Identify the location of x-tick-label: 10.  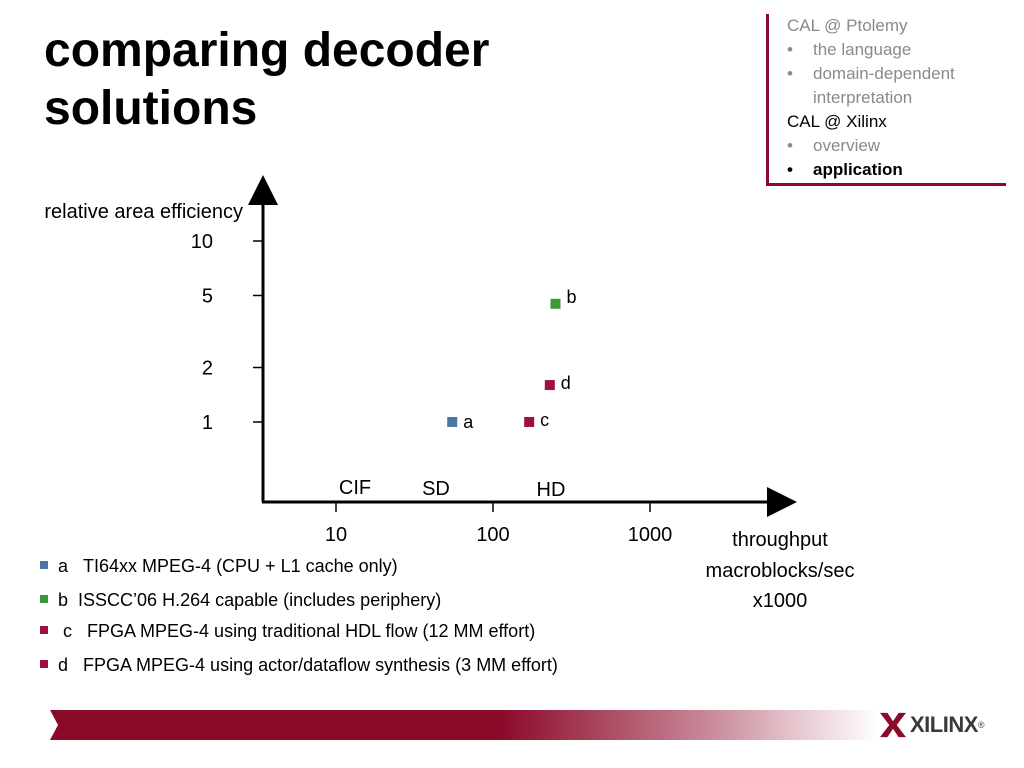
(336, 535).